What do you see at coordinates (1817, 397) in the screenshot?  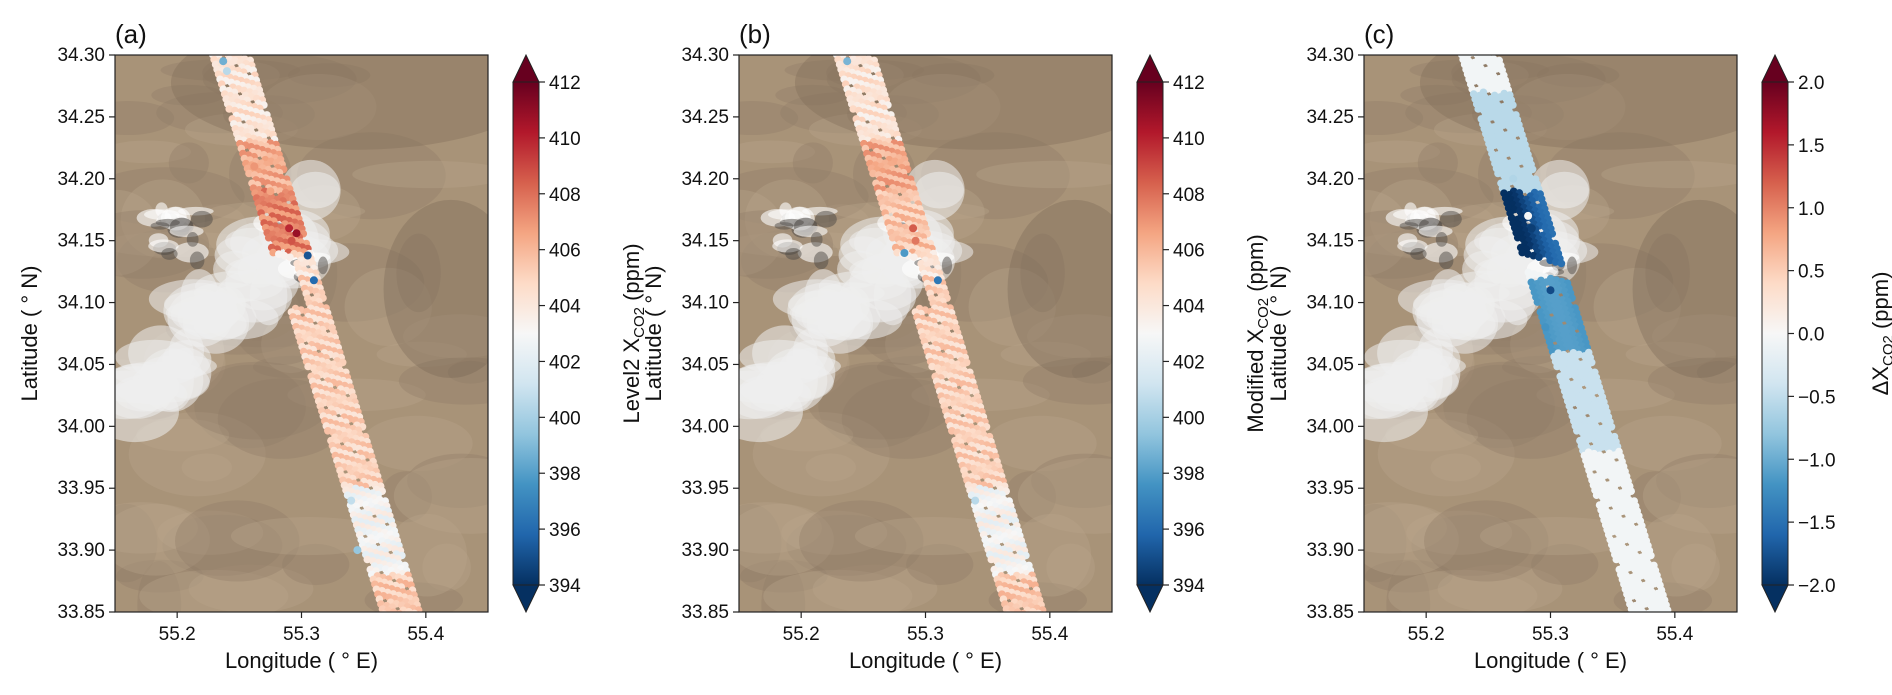 I see `colorbar-tick-label: −0.5` at bounding box center [1817, 397].